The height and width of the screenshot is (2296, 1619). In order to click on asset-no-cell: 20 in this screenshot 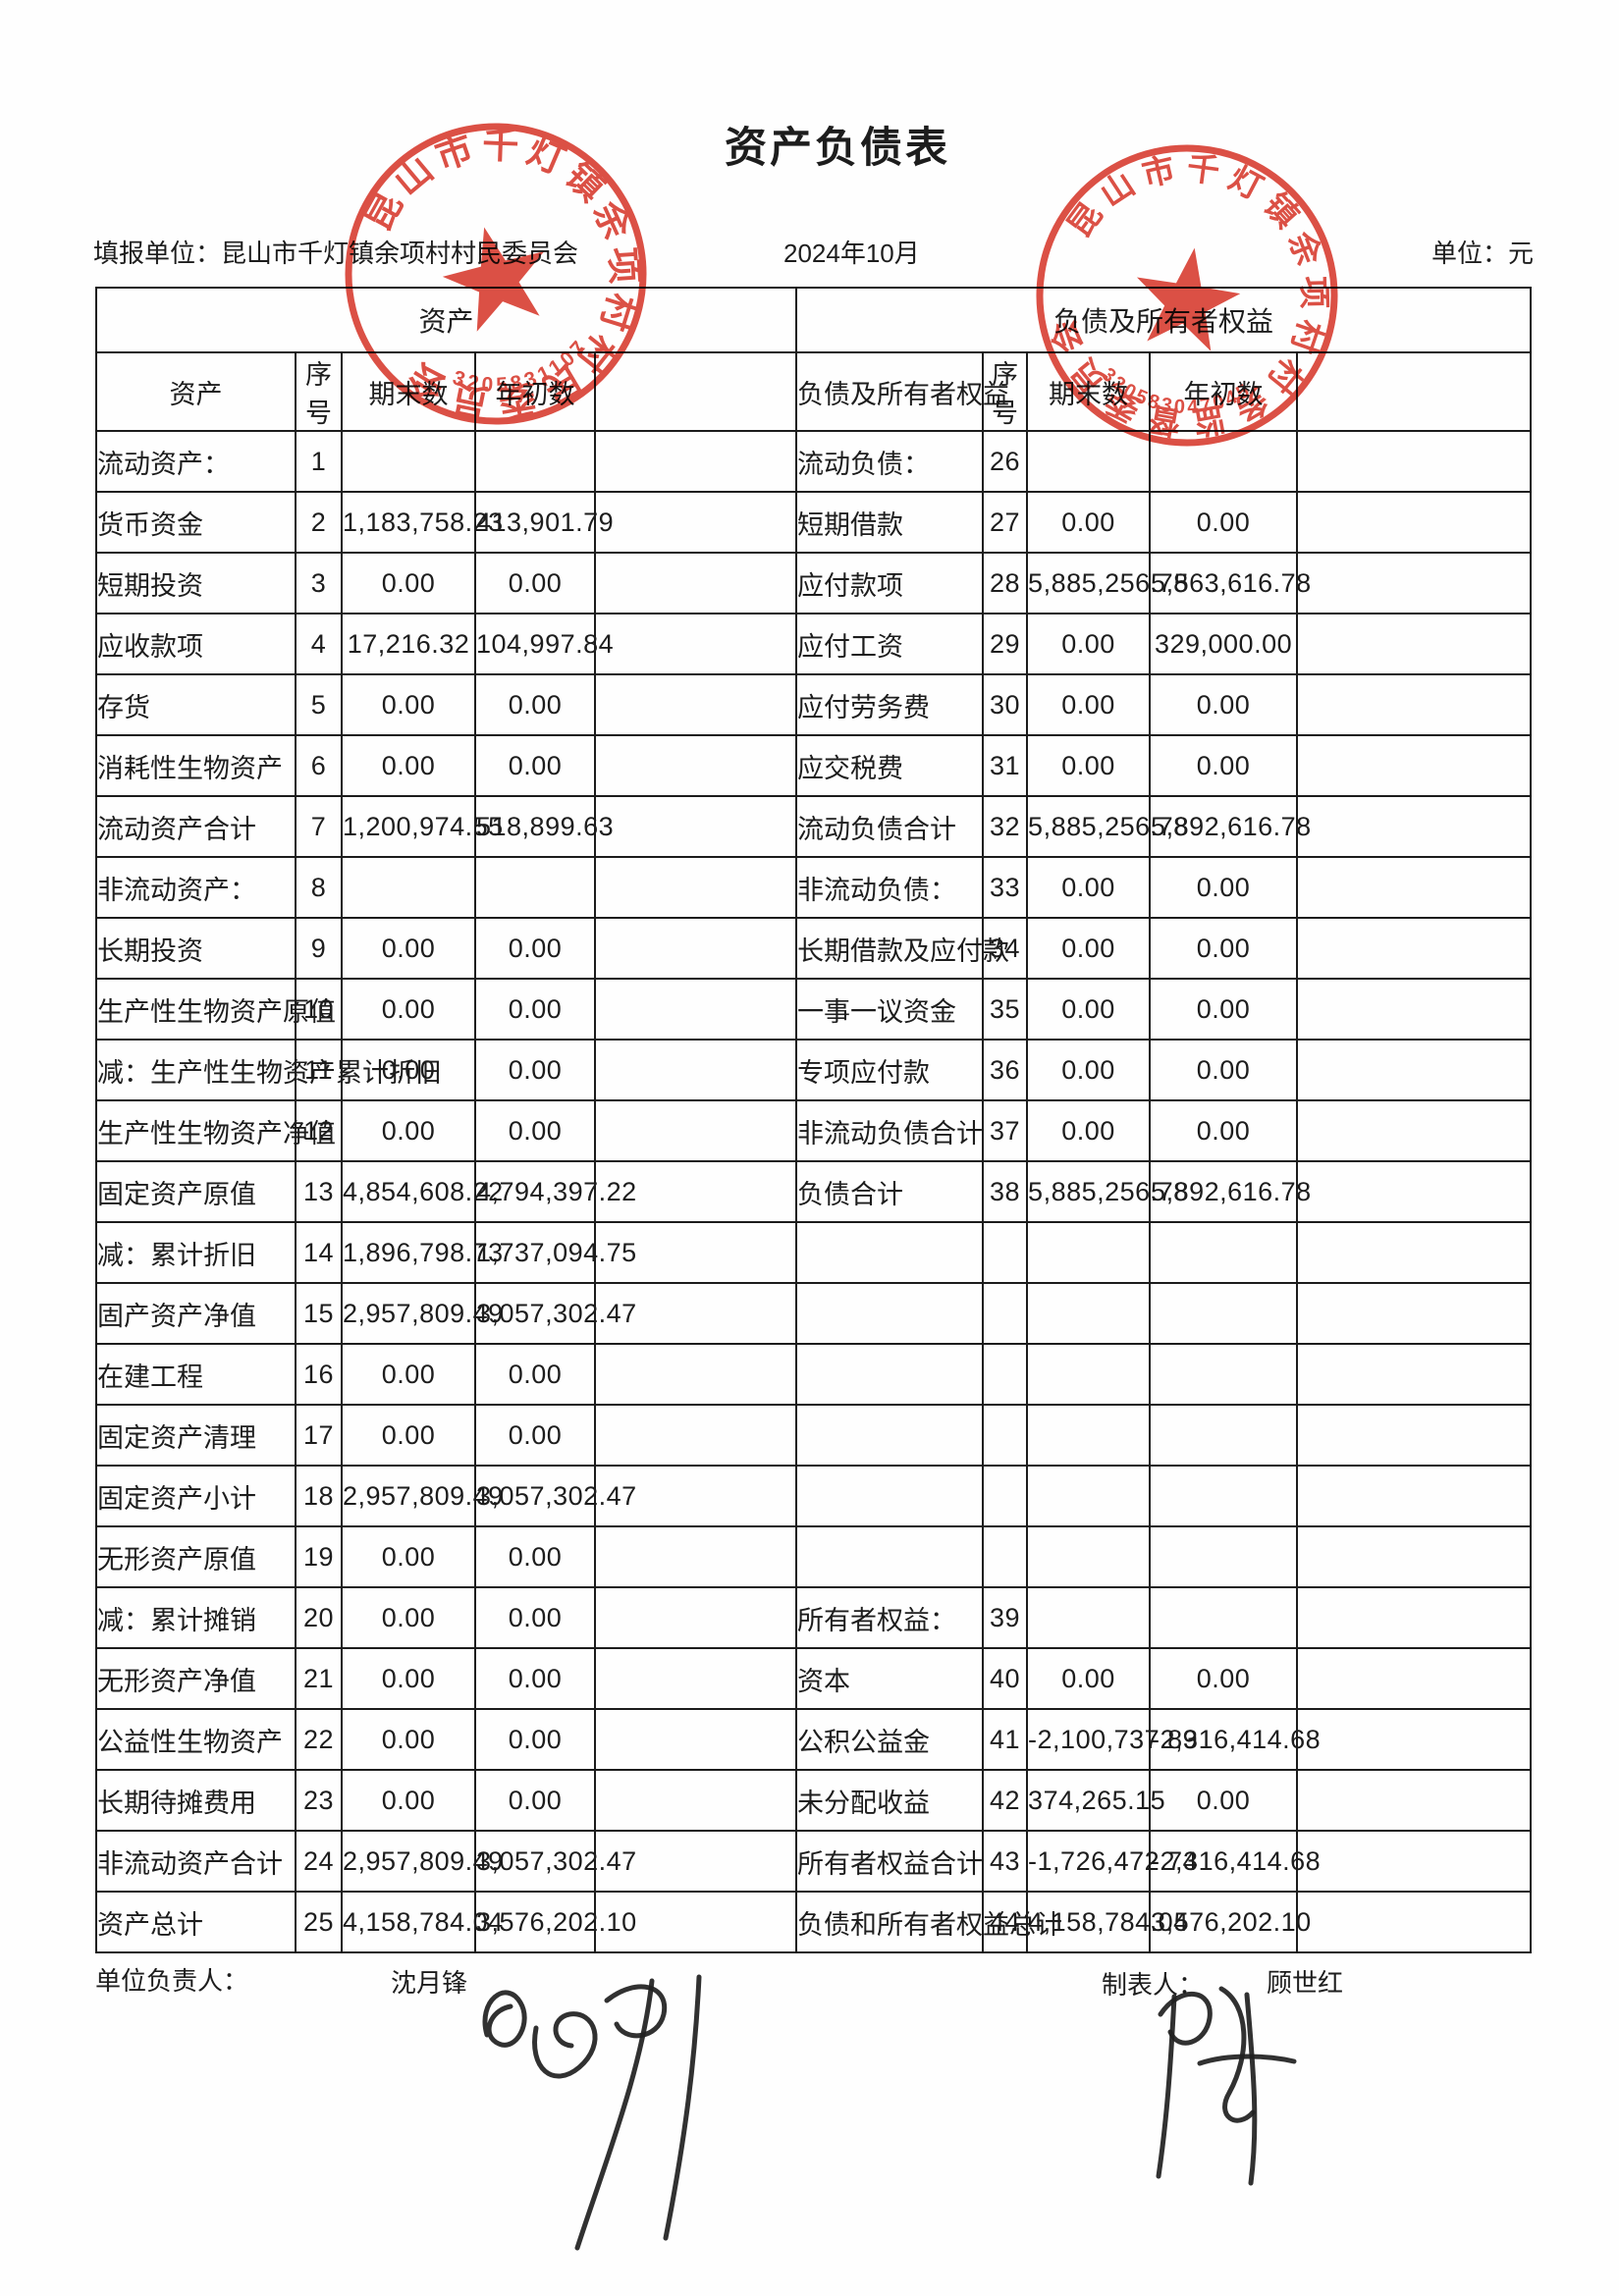, I will do `click(319, 1617)`.